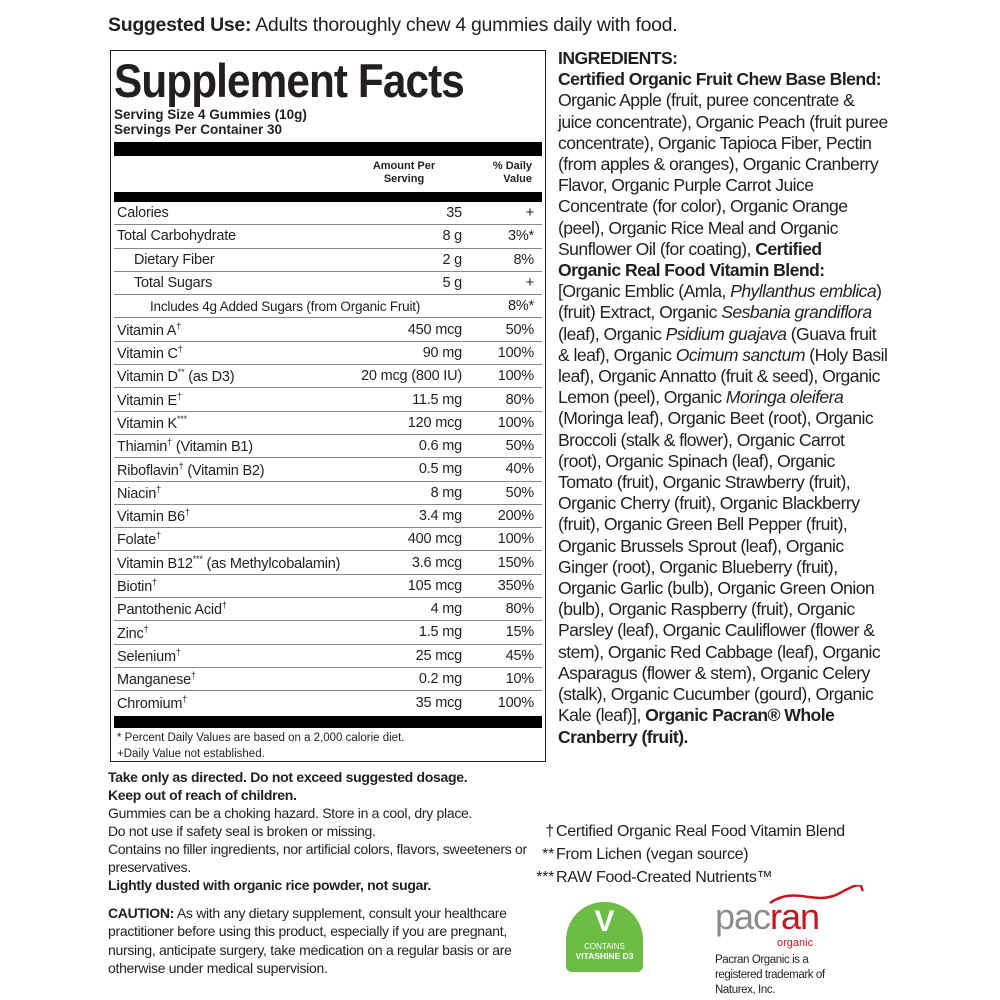  Describe the element at coordinates (521, 306) in the screenshot. I see `daily-value: 8%*` at that location.